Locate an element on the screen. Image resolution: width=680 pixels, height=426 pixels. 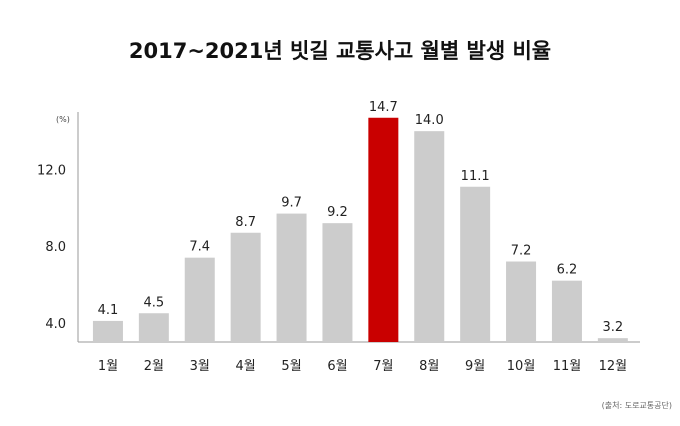
x-category-label: 11월 is located at coordinates (567, 366).